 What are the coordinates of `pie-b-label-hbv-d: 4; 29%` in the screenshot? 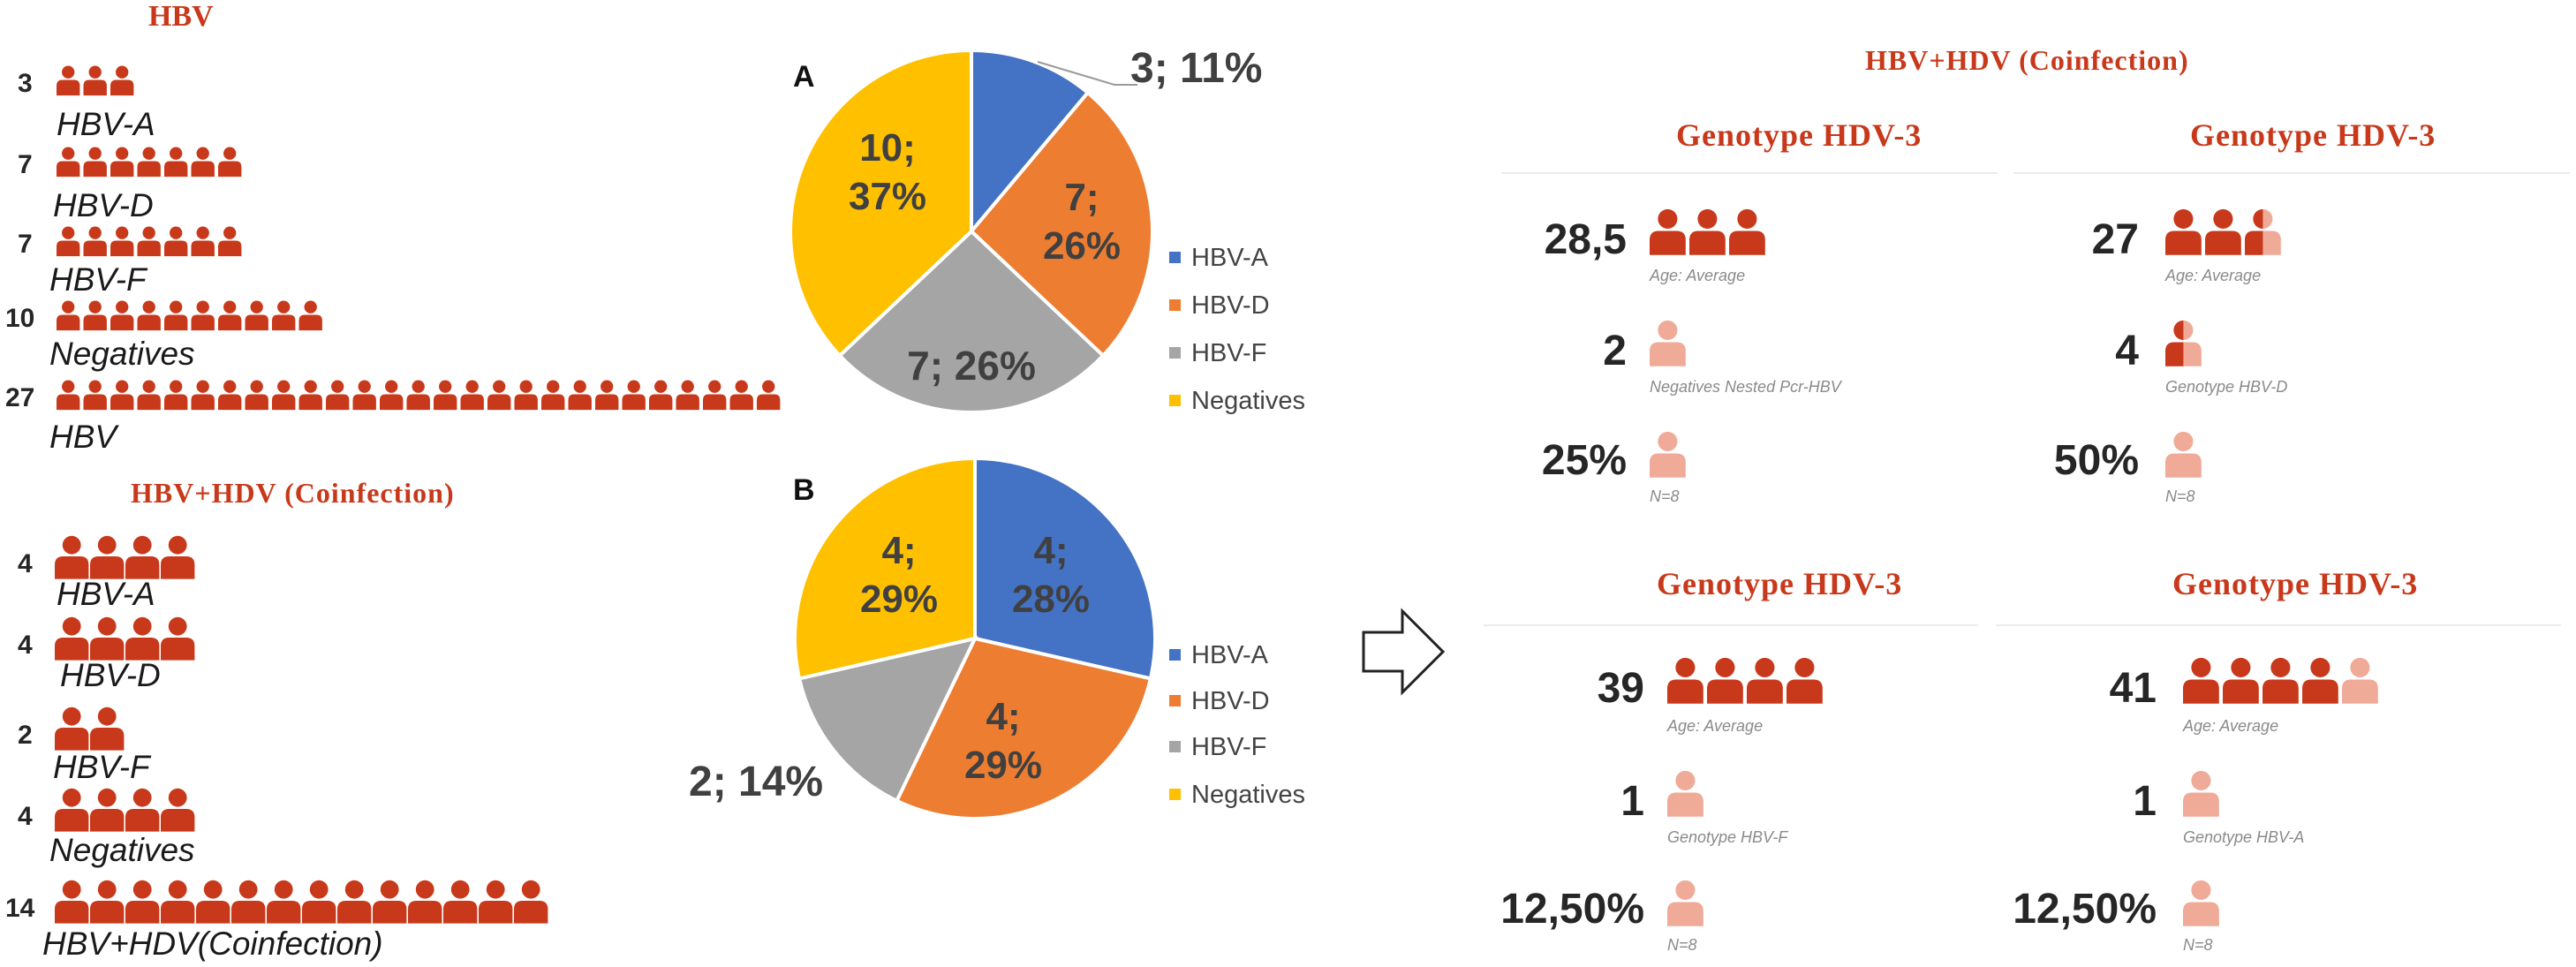 It's located at (1003, 740).